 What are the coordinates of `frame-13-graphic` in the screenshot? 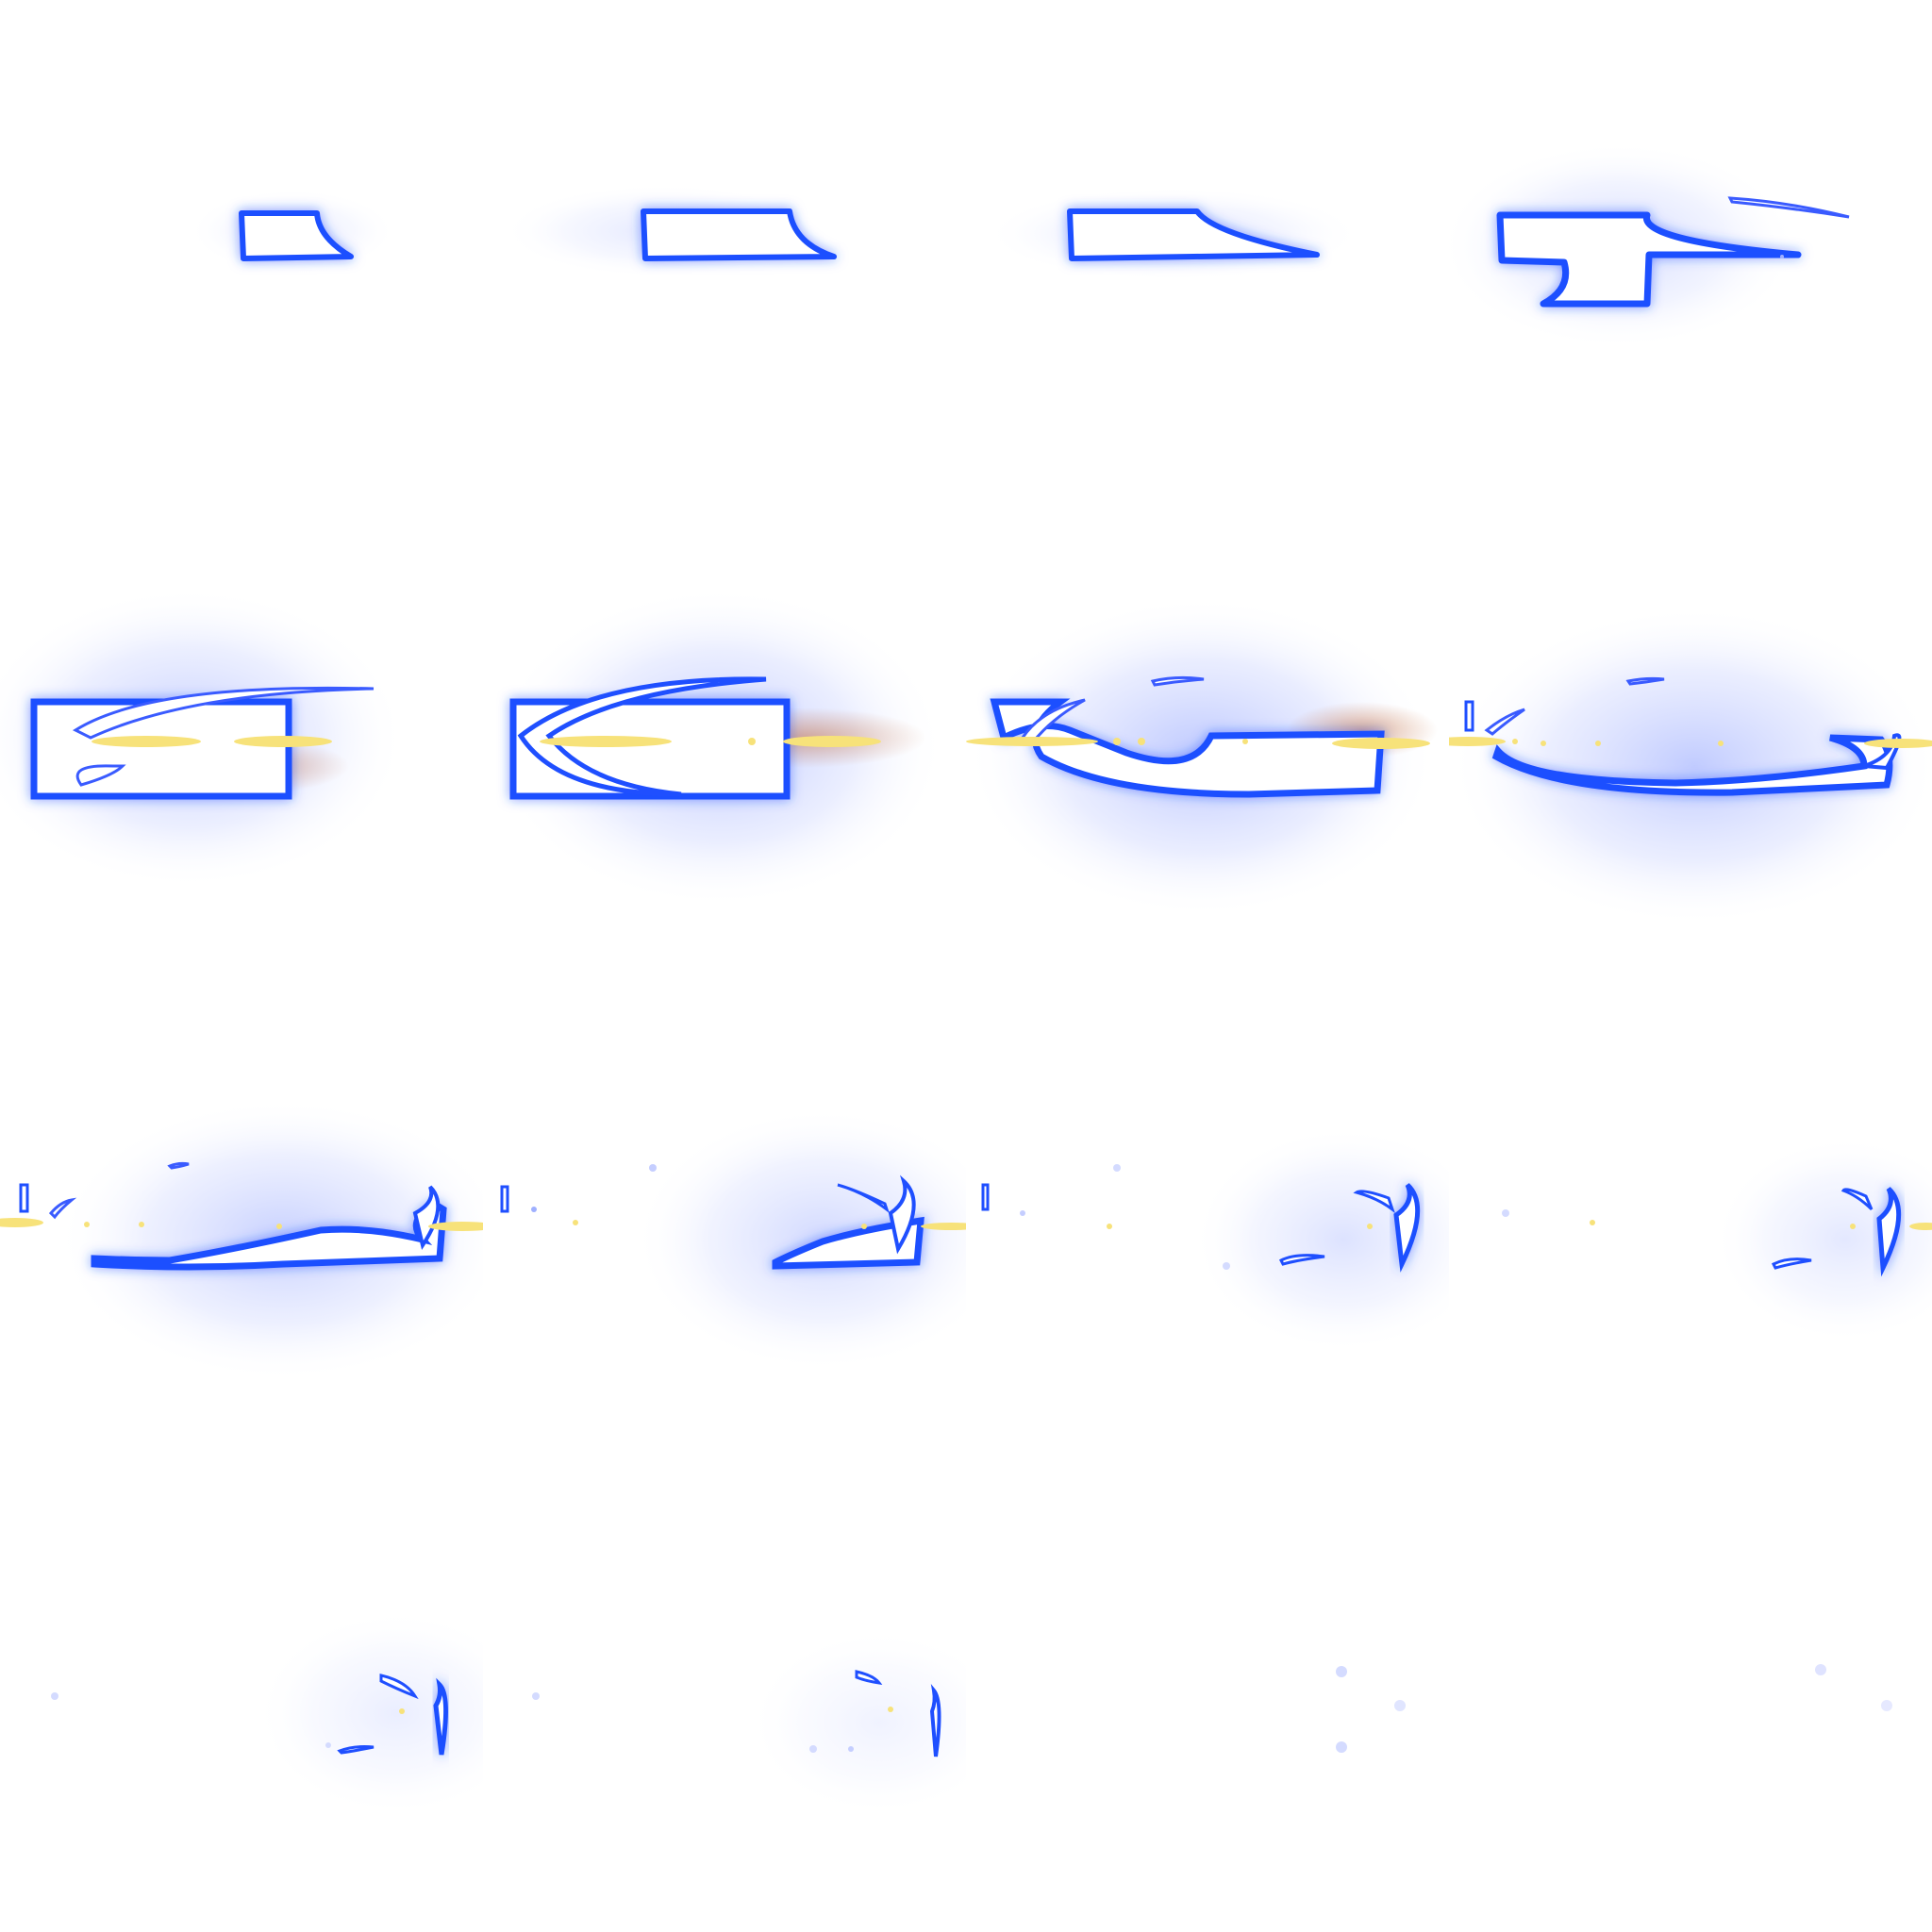 It's located at (267, 1713).